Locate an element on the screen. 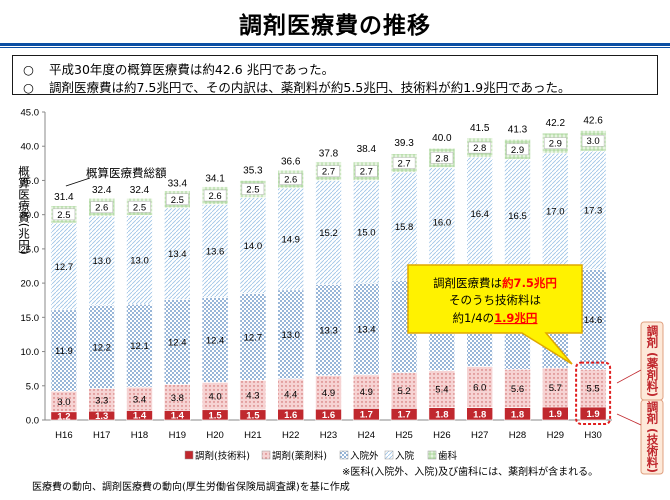  x-tick-label: H18 is located at coordinates (139, 435).